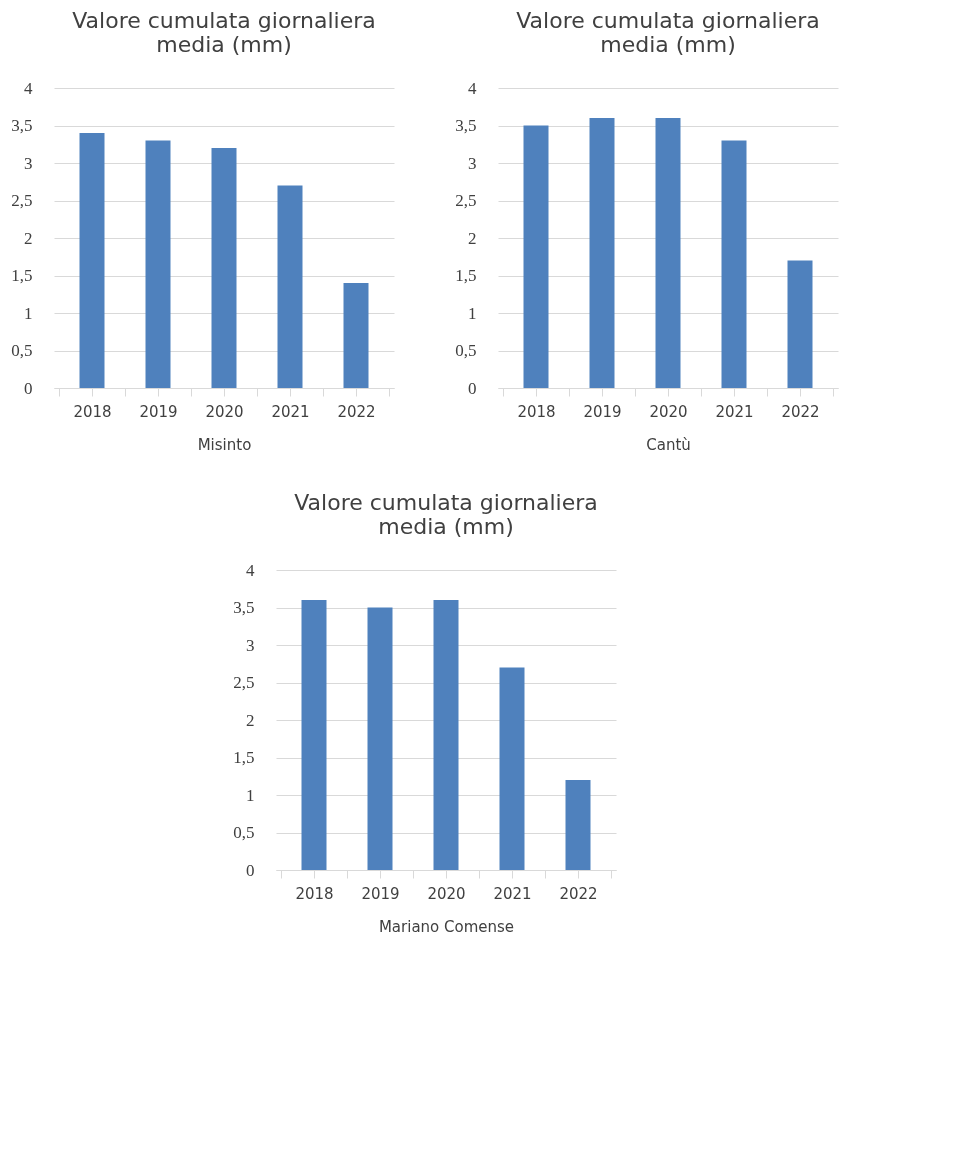  What do you see at coordinates (224, 444) in the screenshot?
I see `x-axis-title: Misinto` at bounding box center [224, 444].